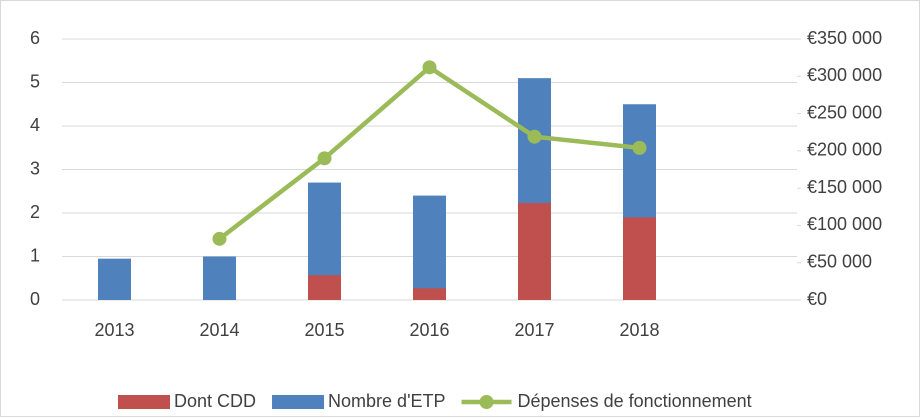  Describe the element at coordinates (219, 330) in the screenshot. I see `x-tick-label: 2014` at that location.